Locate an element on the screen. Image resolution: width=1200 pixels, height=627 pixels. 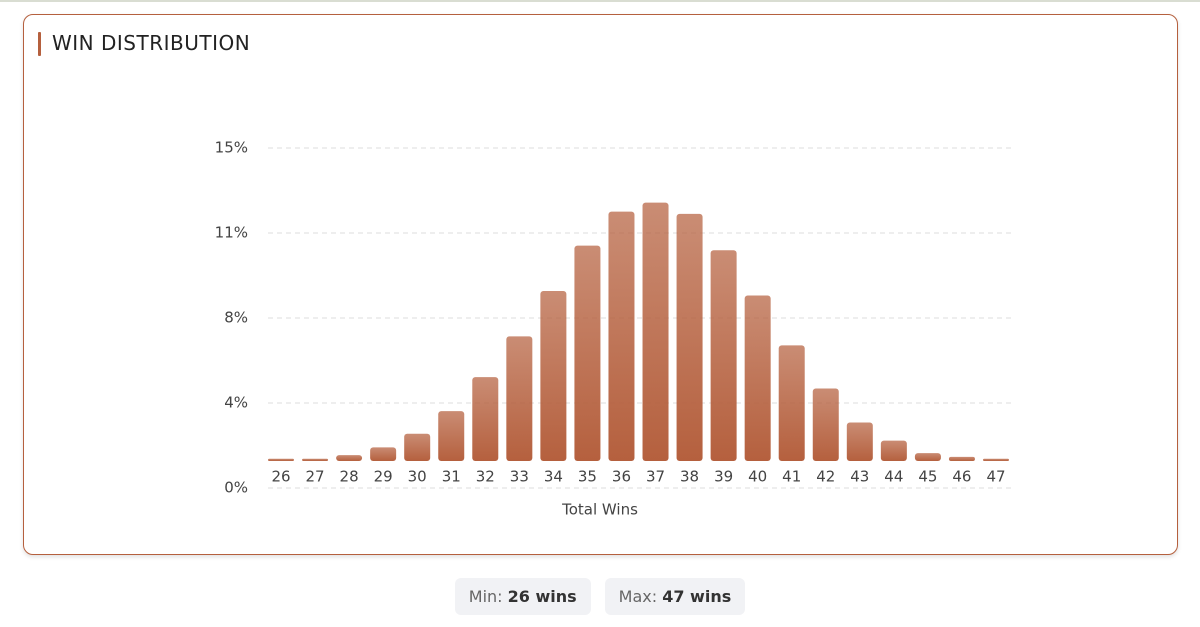
x-tick-label: 35 is located at coordinates (587, 477).